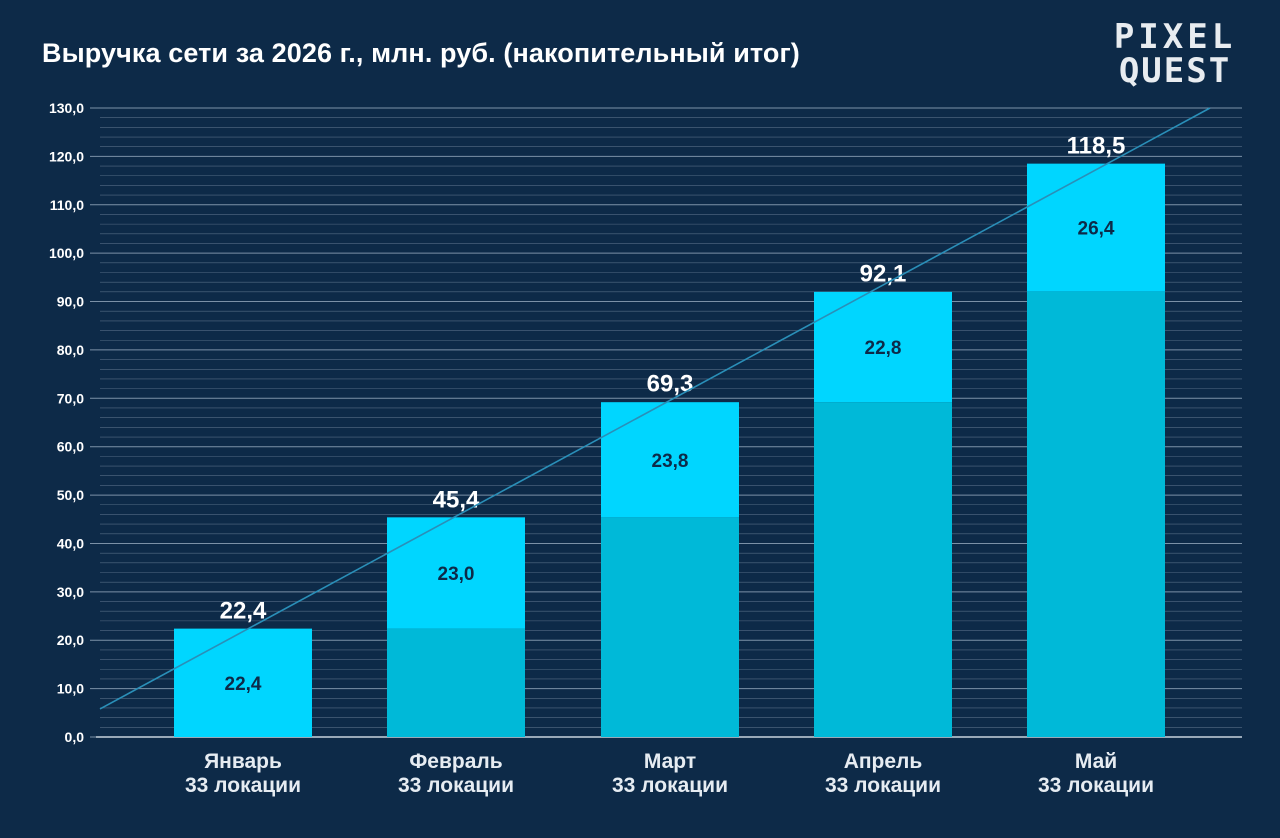  What do you see at coordinates (243, 611) in the screenshot?
I see `total-data-label: 22,4` at bounding box center [243, 611].